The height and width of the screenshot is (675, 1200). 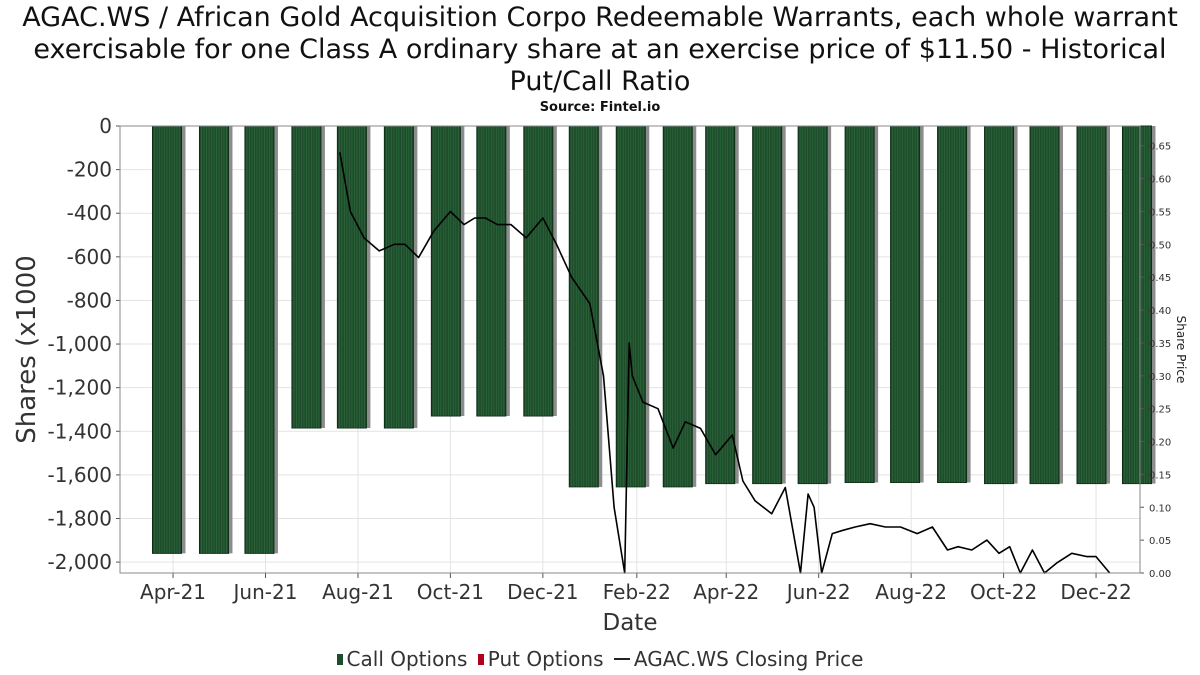 What do you see at coordinates (358, 592) in the screenshot?
I see `x-tick-label: Aug-21` at bounding box center [358, 592].